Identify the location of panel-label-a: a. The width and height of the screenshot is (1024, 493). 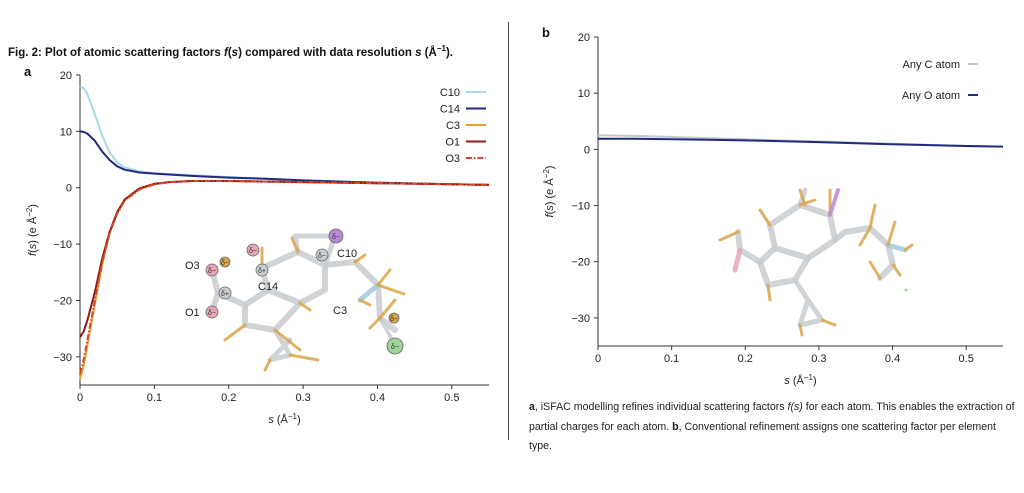
(28, 71).